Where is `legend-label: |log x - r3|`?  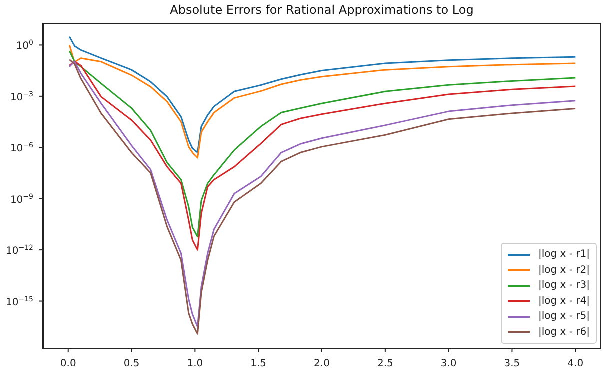 legend-label: |log x - r3| is located at coordinates (564, 286).